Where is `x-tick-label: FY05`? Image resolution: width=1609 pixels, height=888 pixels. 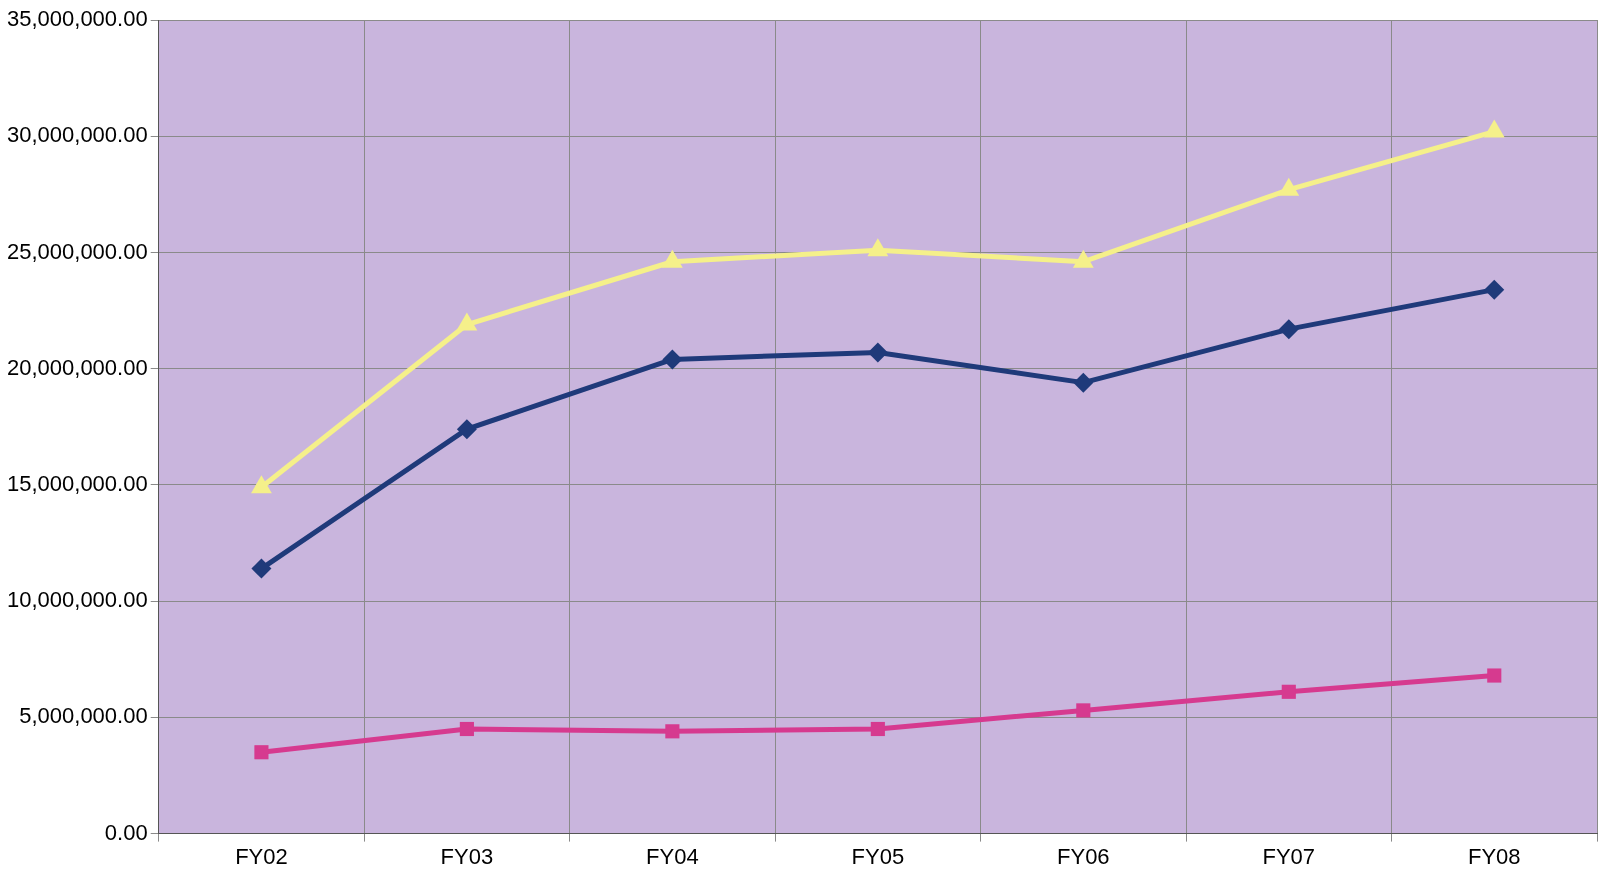 x-tick-label: FY05 is located at coordinates (878, 856).